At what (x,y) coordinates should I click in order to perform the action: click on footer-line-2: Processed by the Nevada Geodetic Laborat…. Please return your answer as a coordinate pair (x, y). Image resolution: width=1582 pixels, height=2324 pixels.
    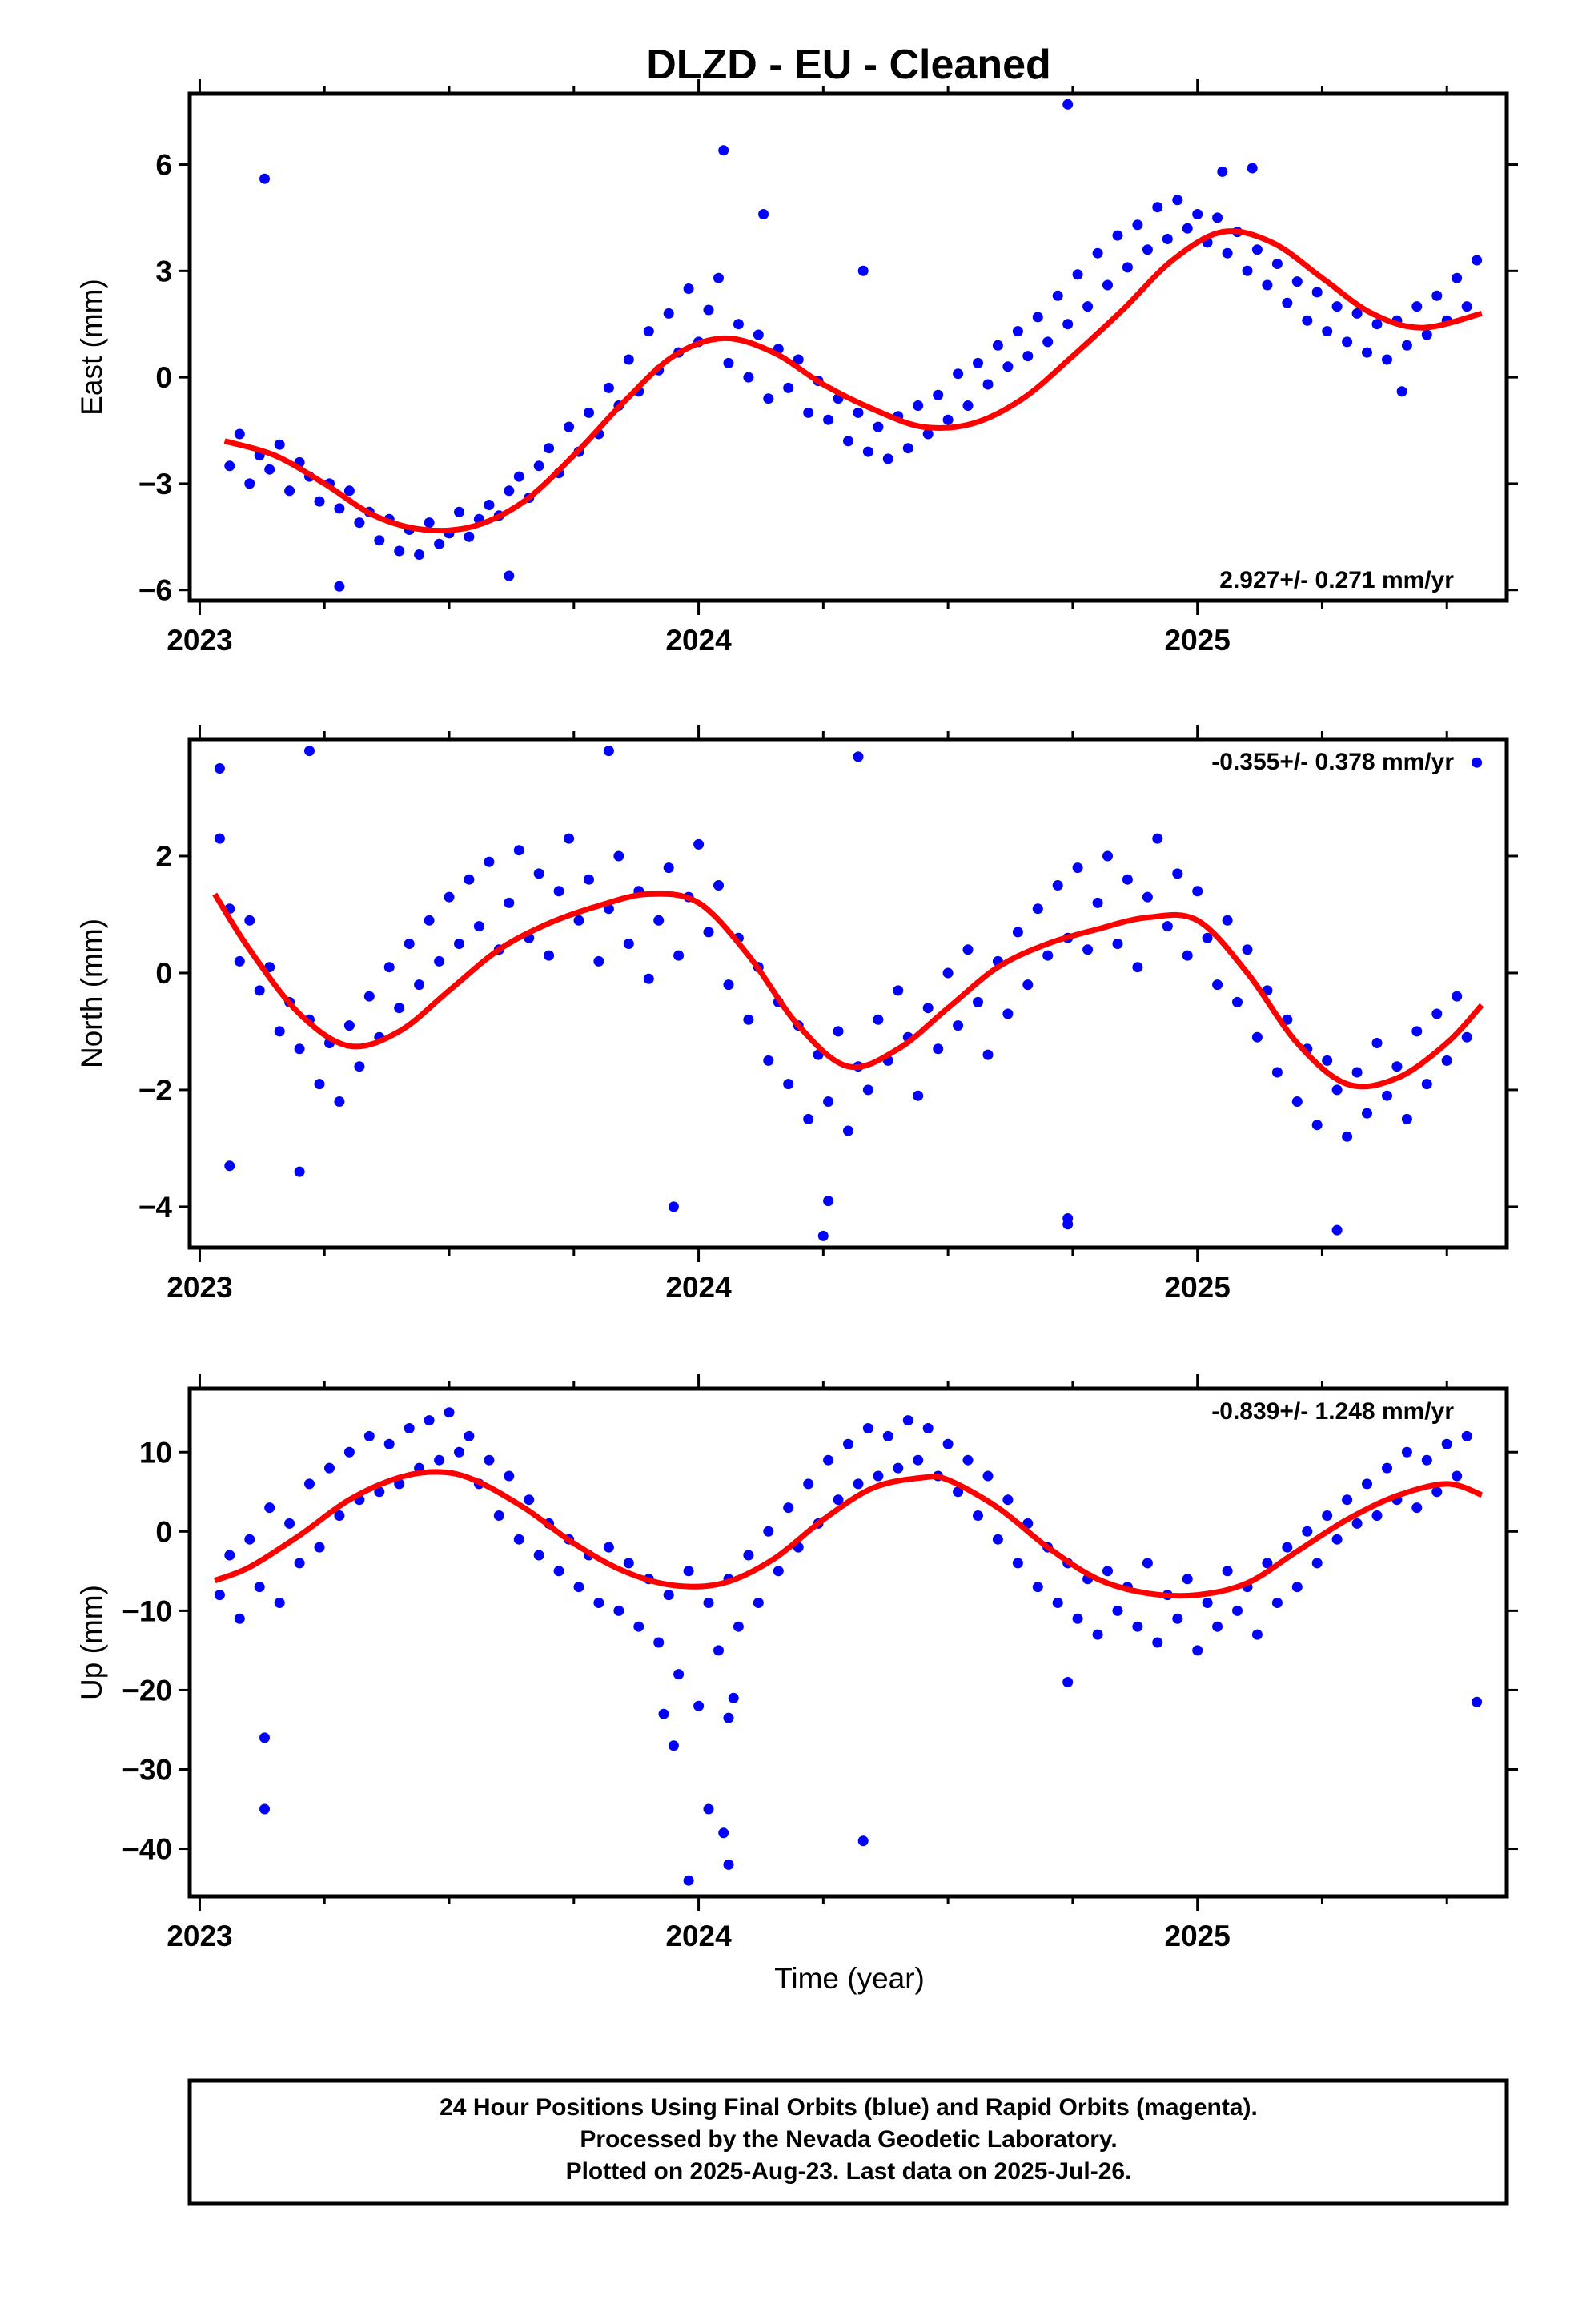
    Looking at the image, I should click on (848, 2139).